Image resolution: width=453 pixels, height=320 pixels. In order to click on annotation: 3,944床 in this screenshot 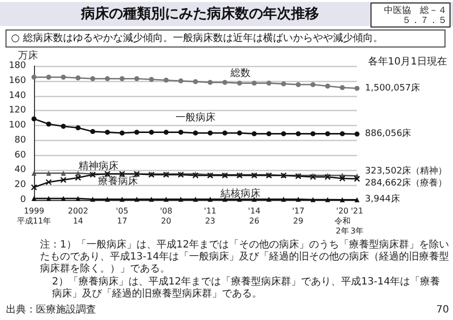, I will do `click(382, 199)`.